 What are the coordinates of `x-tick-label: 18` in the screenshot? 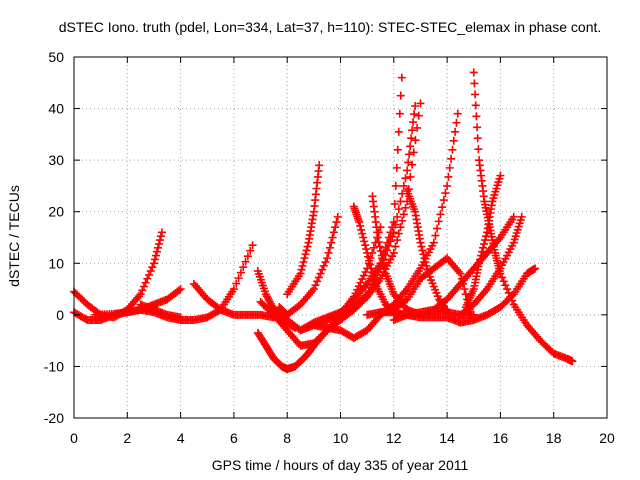 It's located at (554, 438).